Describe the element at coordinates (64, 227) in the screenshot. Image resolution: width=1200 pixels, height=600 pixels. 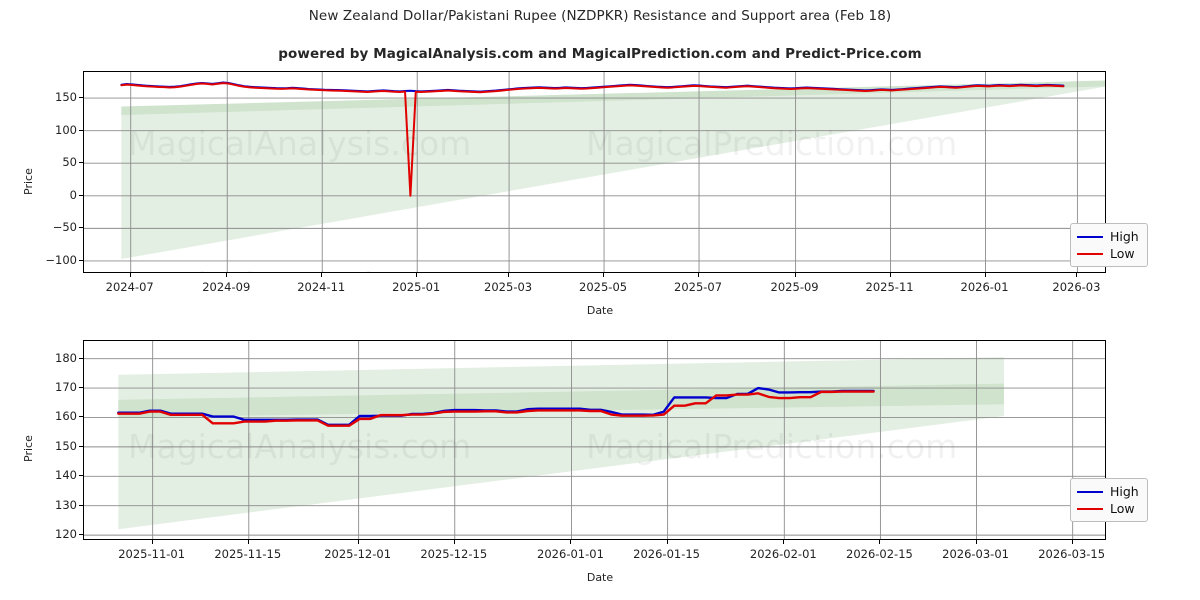
I see `y-tick-label: −50` at that location.